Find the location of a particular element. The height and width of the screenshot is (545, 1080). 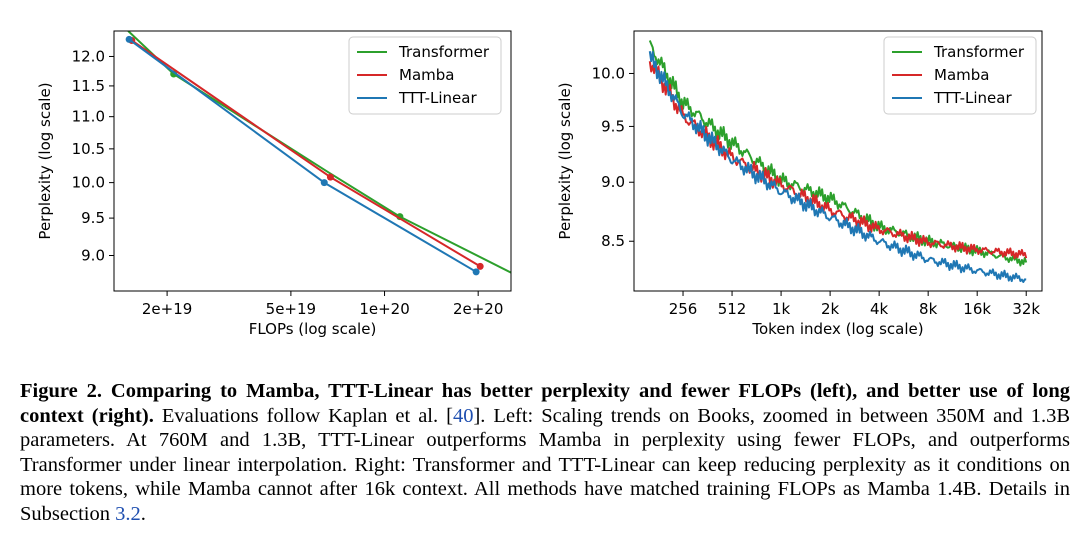

subsection-link: 3.2 is located at coordinates (128, 513).